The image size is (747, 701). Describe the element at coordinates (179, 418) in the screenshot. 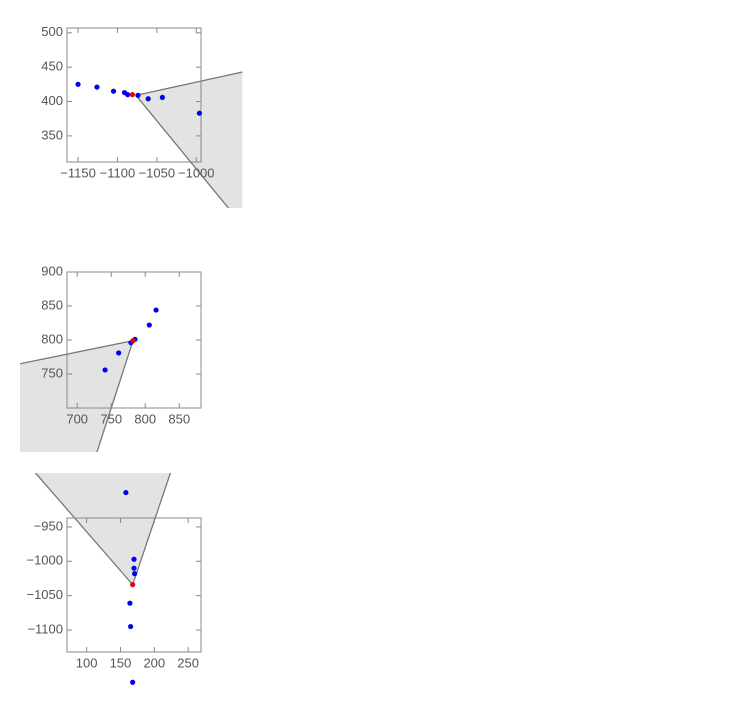

I see `x-tick-label: 850` at that location.